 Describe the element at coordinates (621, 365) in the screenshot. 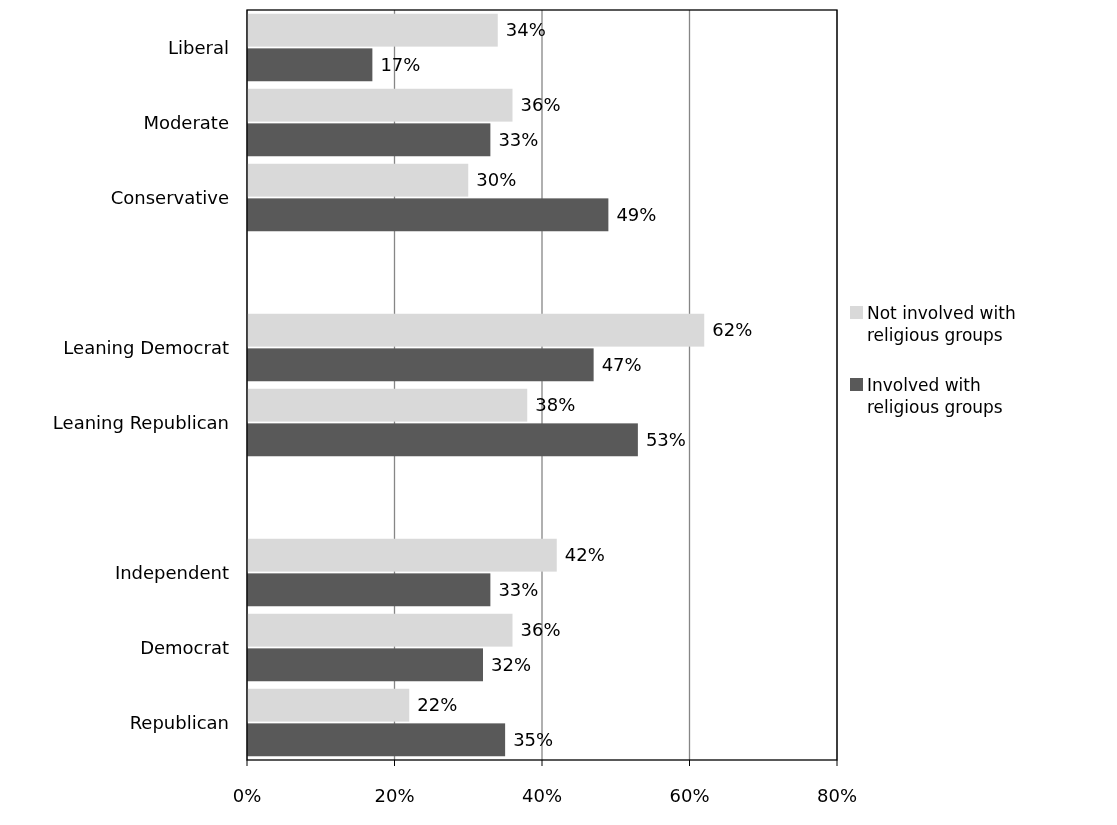

I see `data-label: 47%` at that location.